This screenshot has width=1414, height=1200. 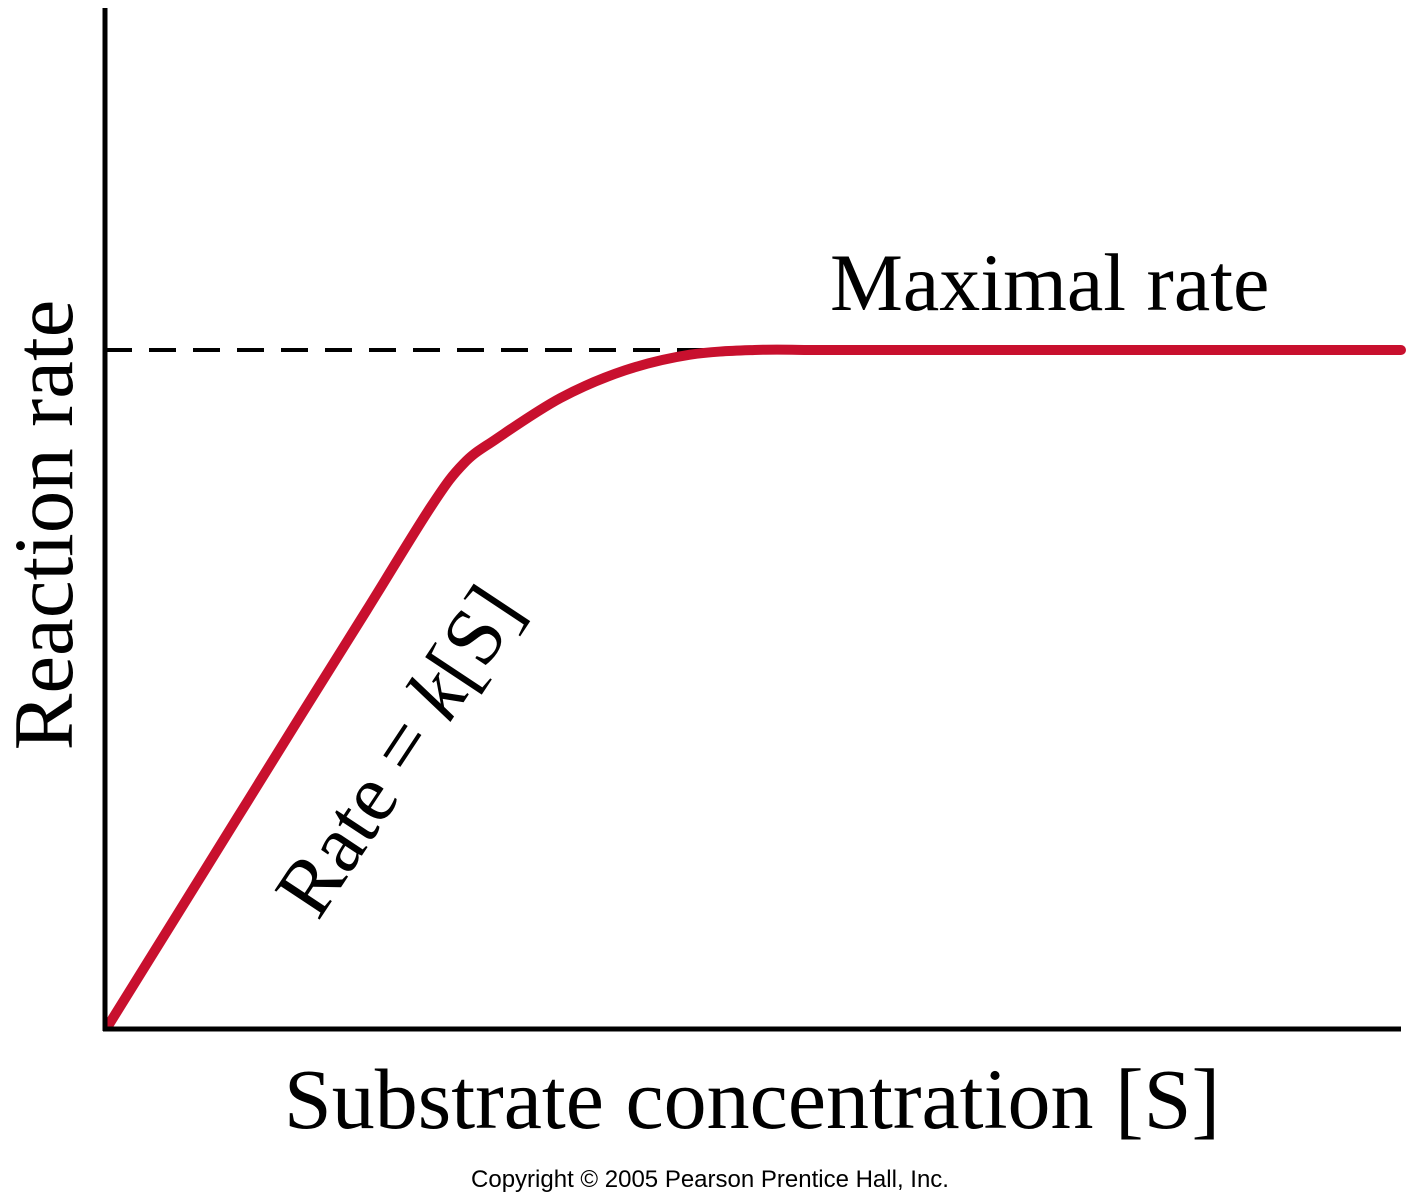 What do you see at coordinates (360, 808) in the screenshot?
I see `slope-annotation-prefix: Rate =` at bounding box center [360, 808].